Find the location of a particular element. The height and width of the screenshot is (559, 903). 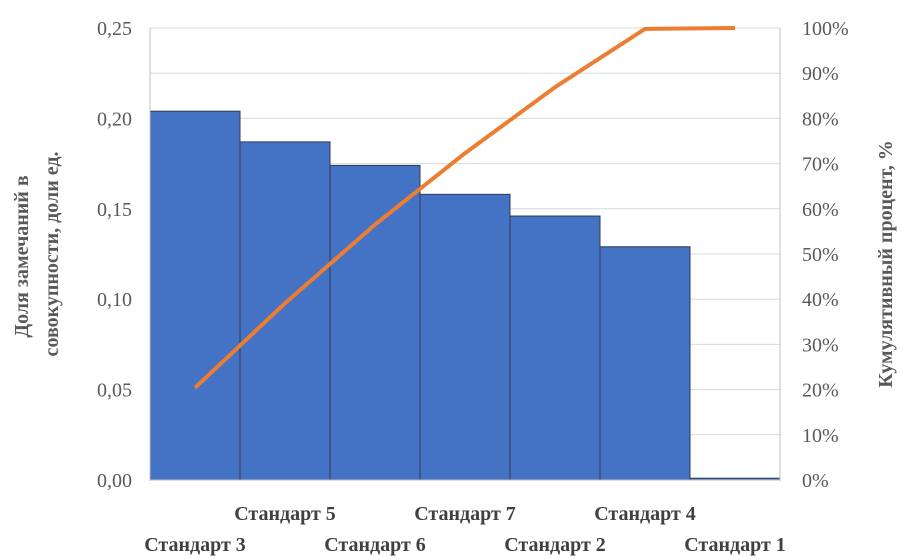

right-tick-label: 60% is located at coordinates (820, 210).